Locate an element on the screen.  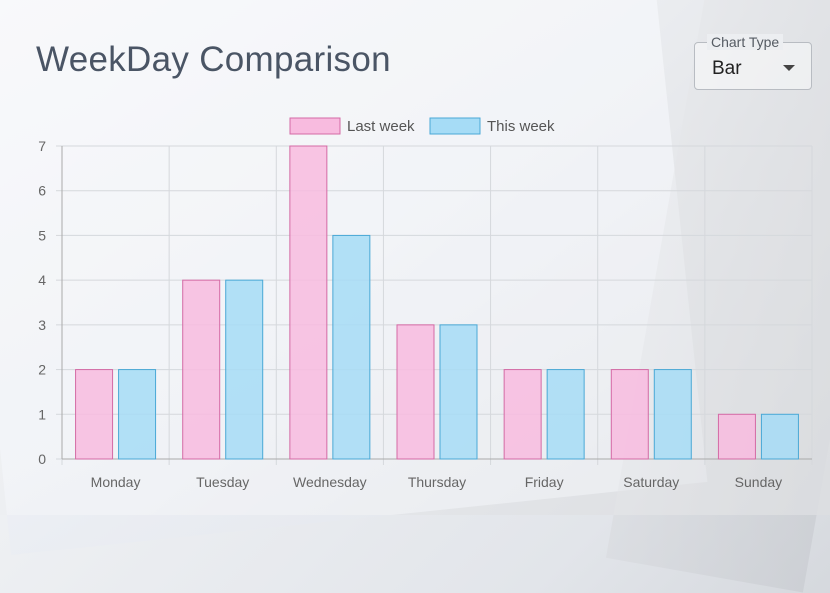
legend-this-week-swatch is located at coordinates (455, 126).